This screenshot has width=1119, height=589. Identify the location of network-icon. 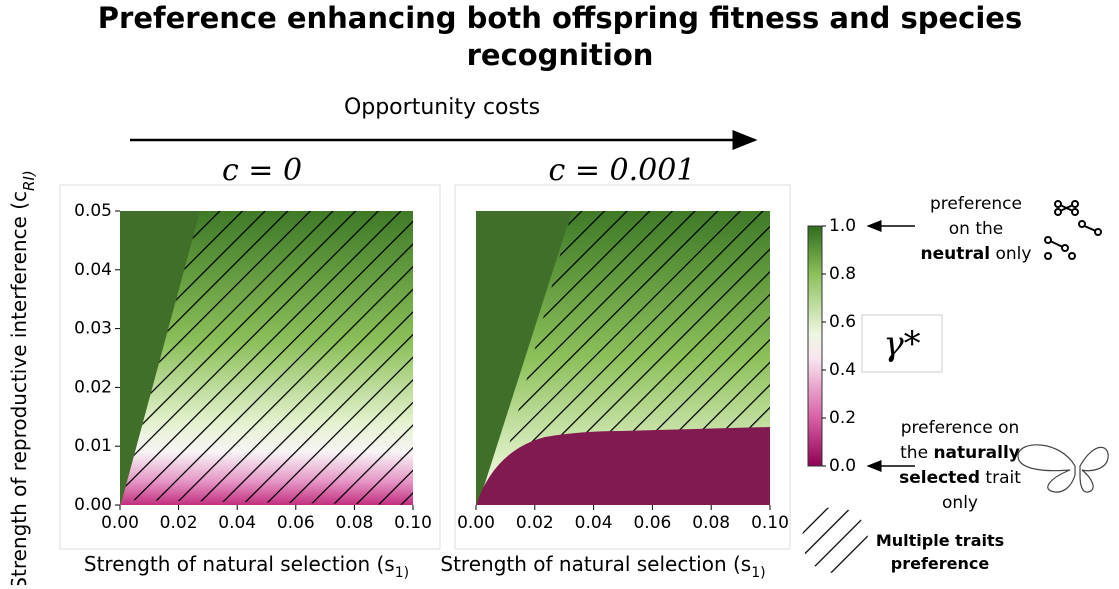
(1073, 230).